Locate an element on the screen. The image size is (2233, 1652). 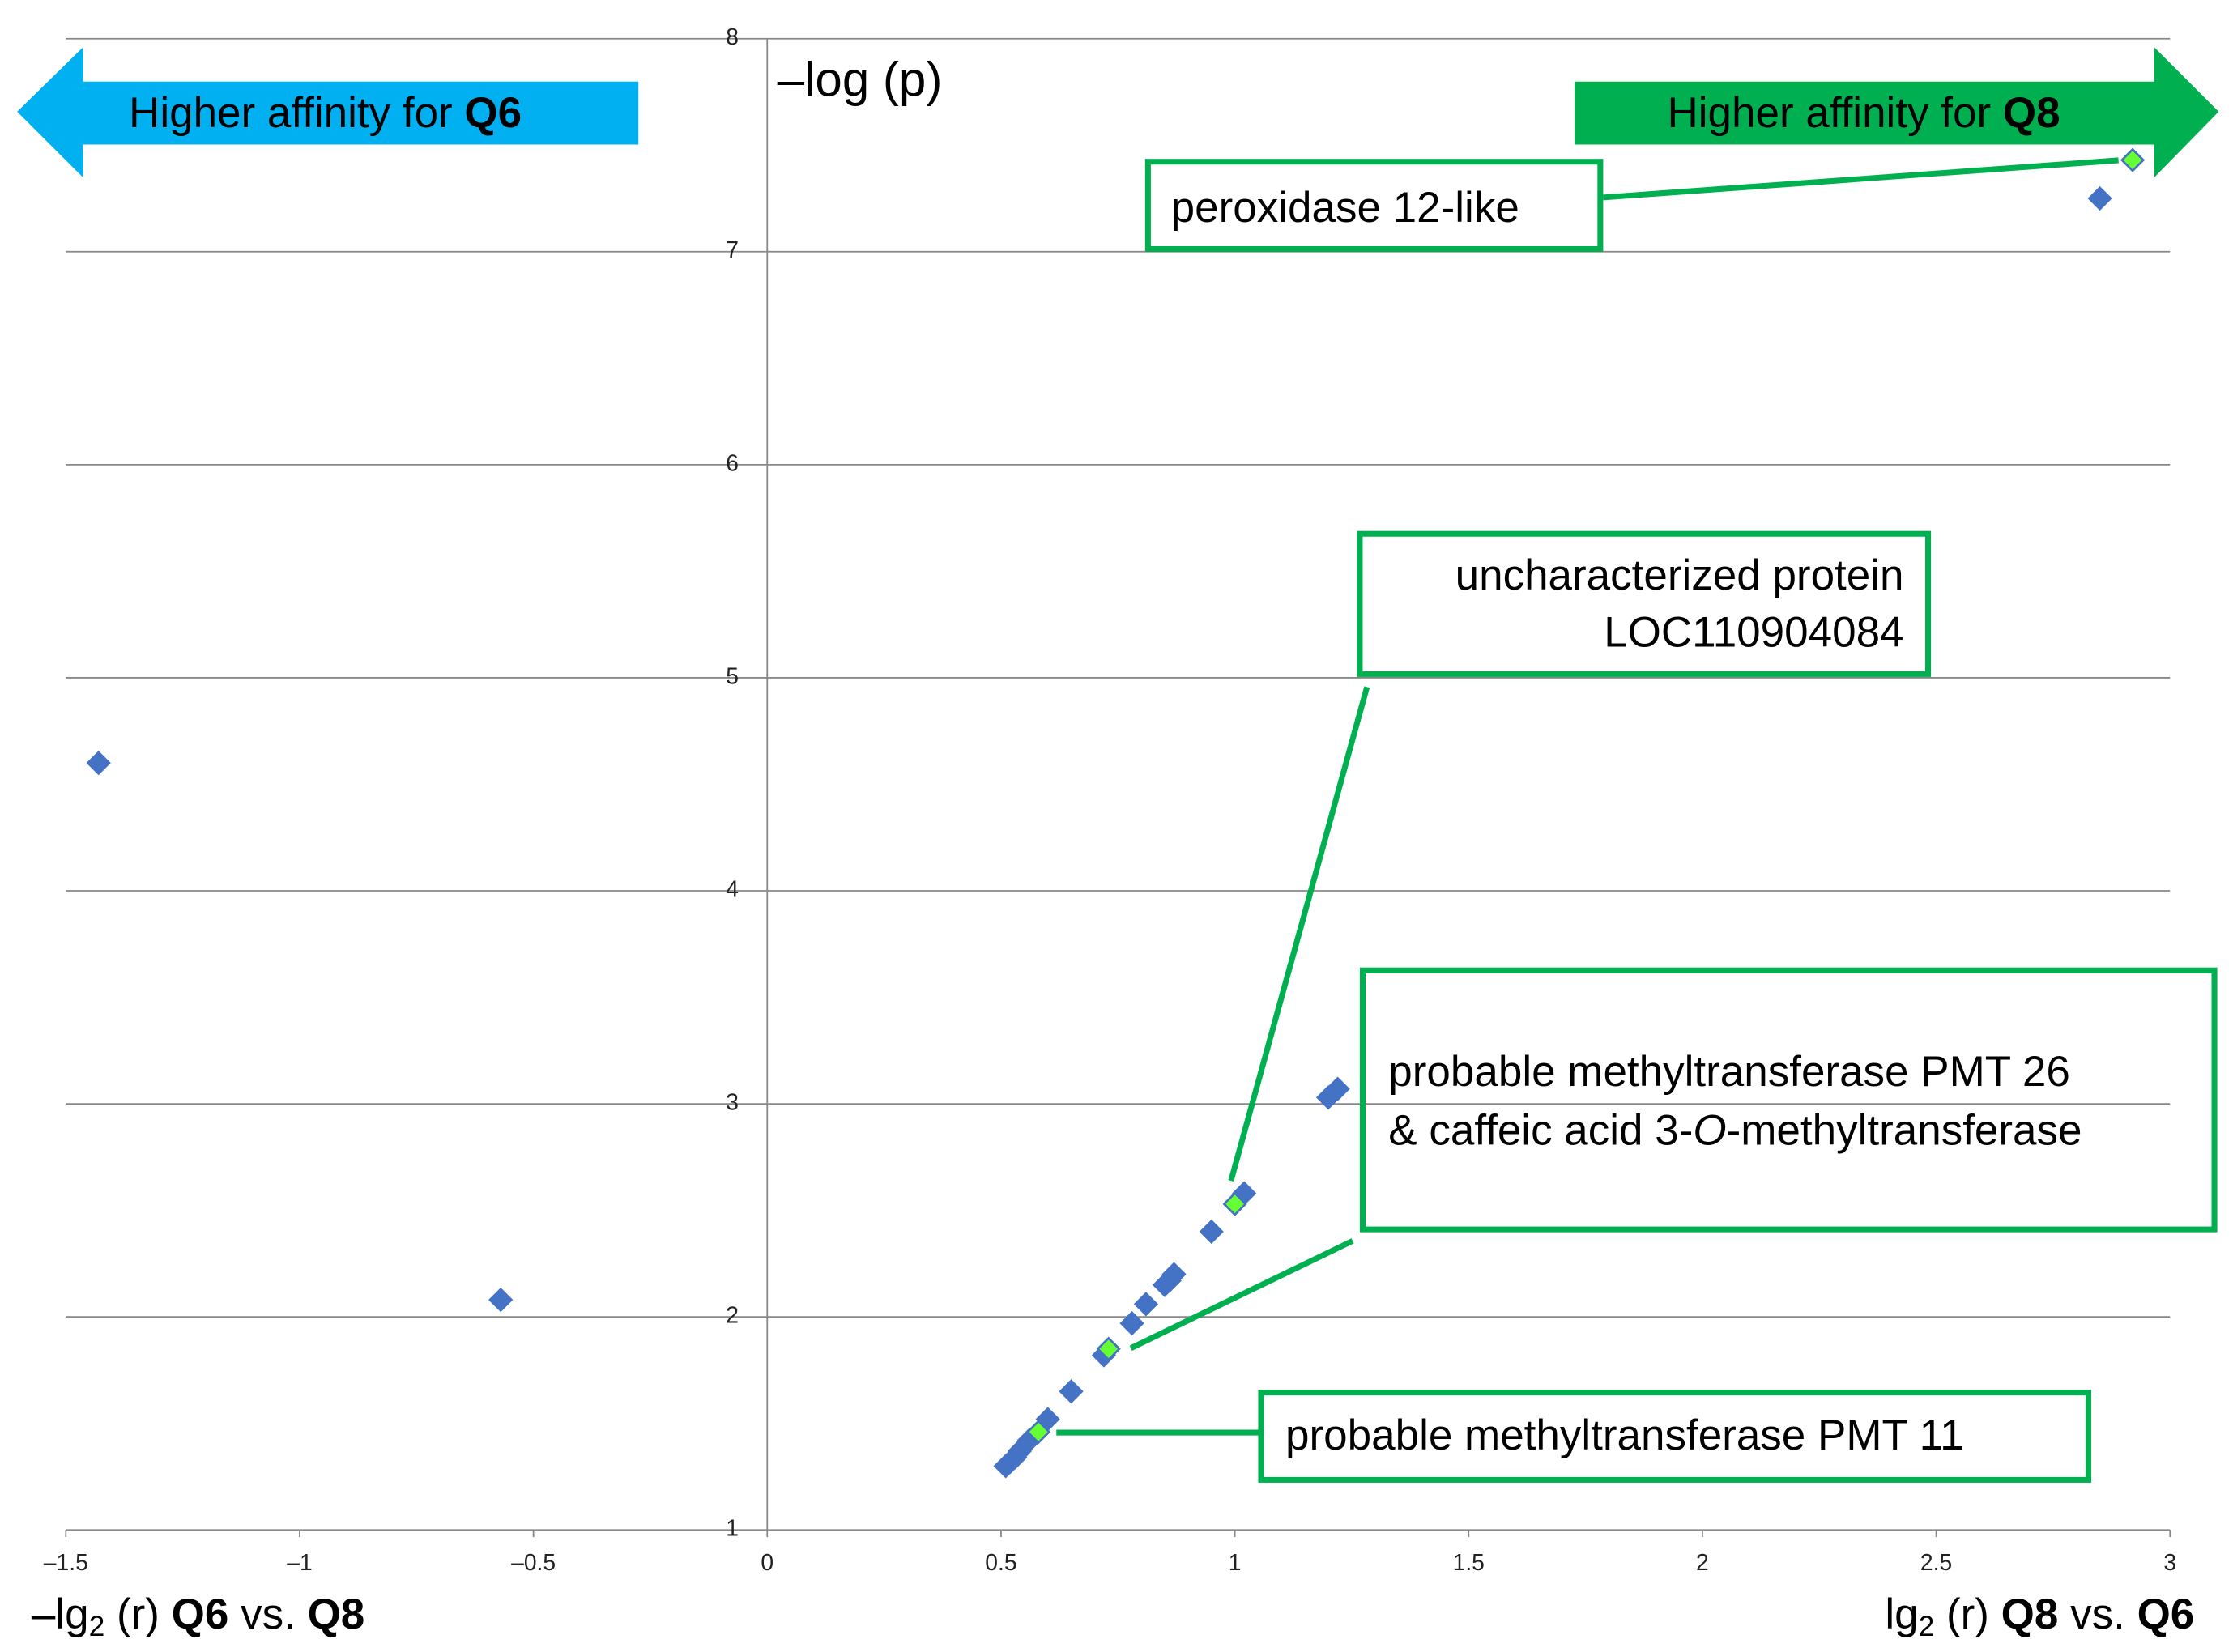
y-axis-label: –log (p) is located at coordinates (860, 79).